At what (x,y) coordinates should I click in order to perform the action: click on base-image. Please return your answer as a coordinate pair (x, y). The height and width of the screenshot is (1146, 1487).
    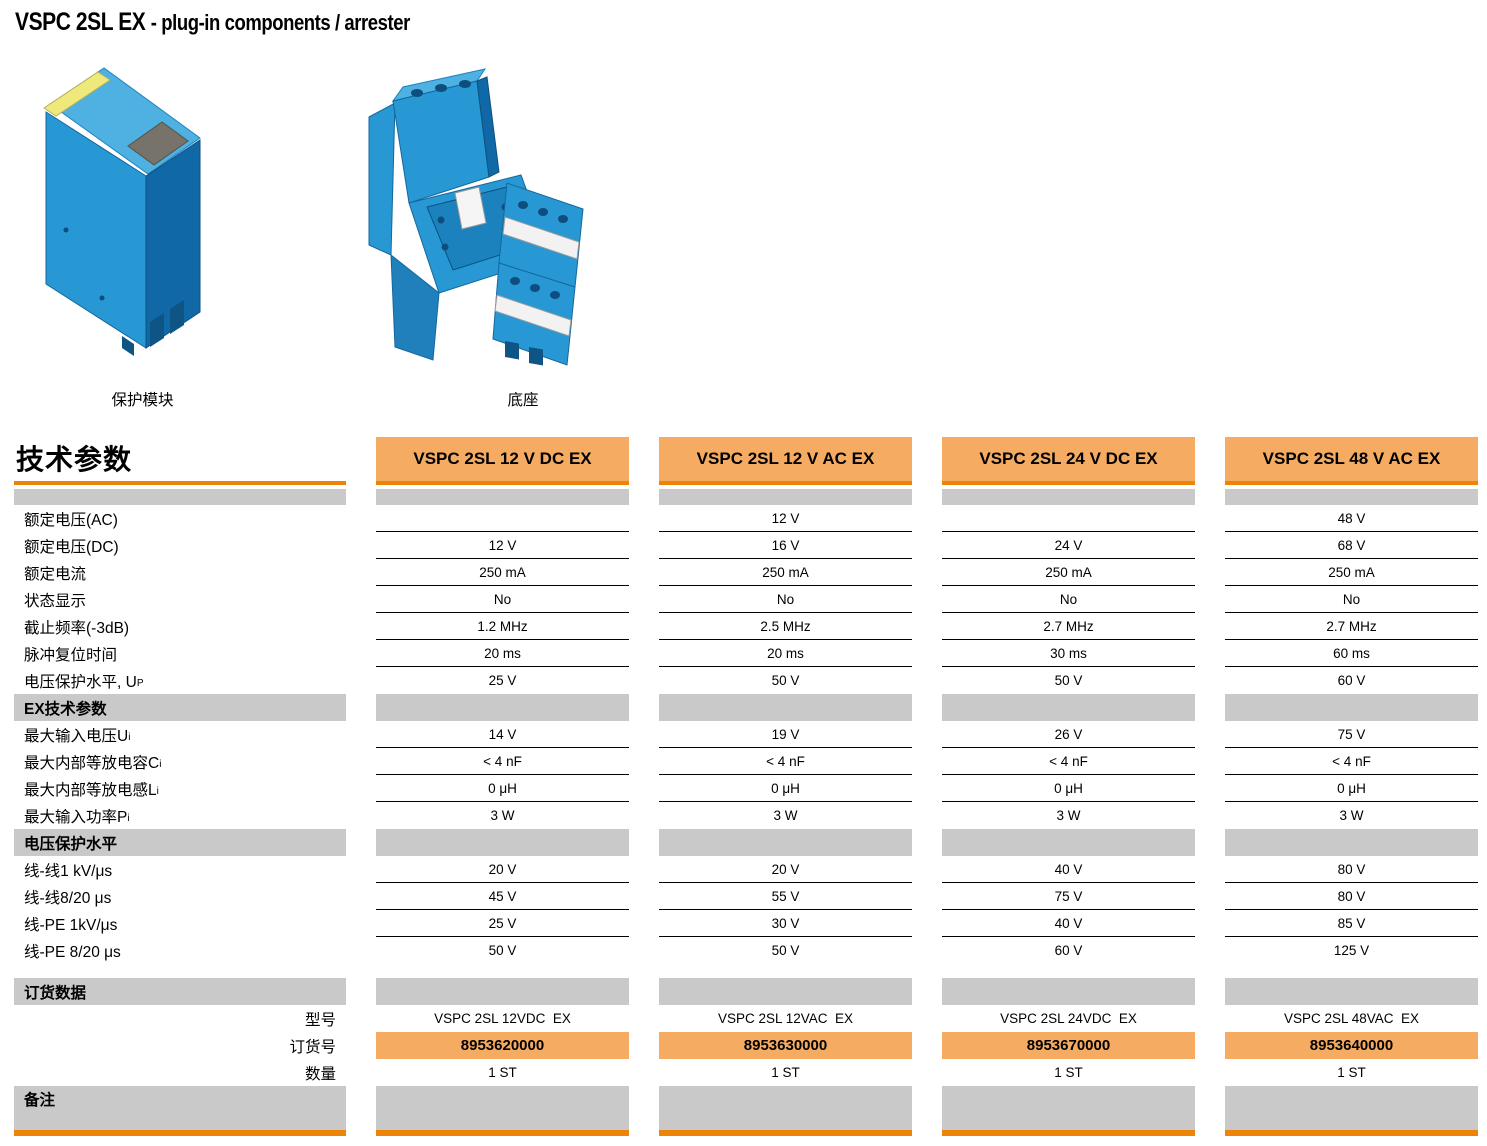
    Looking at the image, I should click on (495, 216).